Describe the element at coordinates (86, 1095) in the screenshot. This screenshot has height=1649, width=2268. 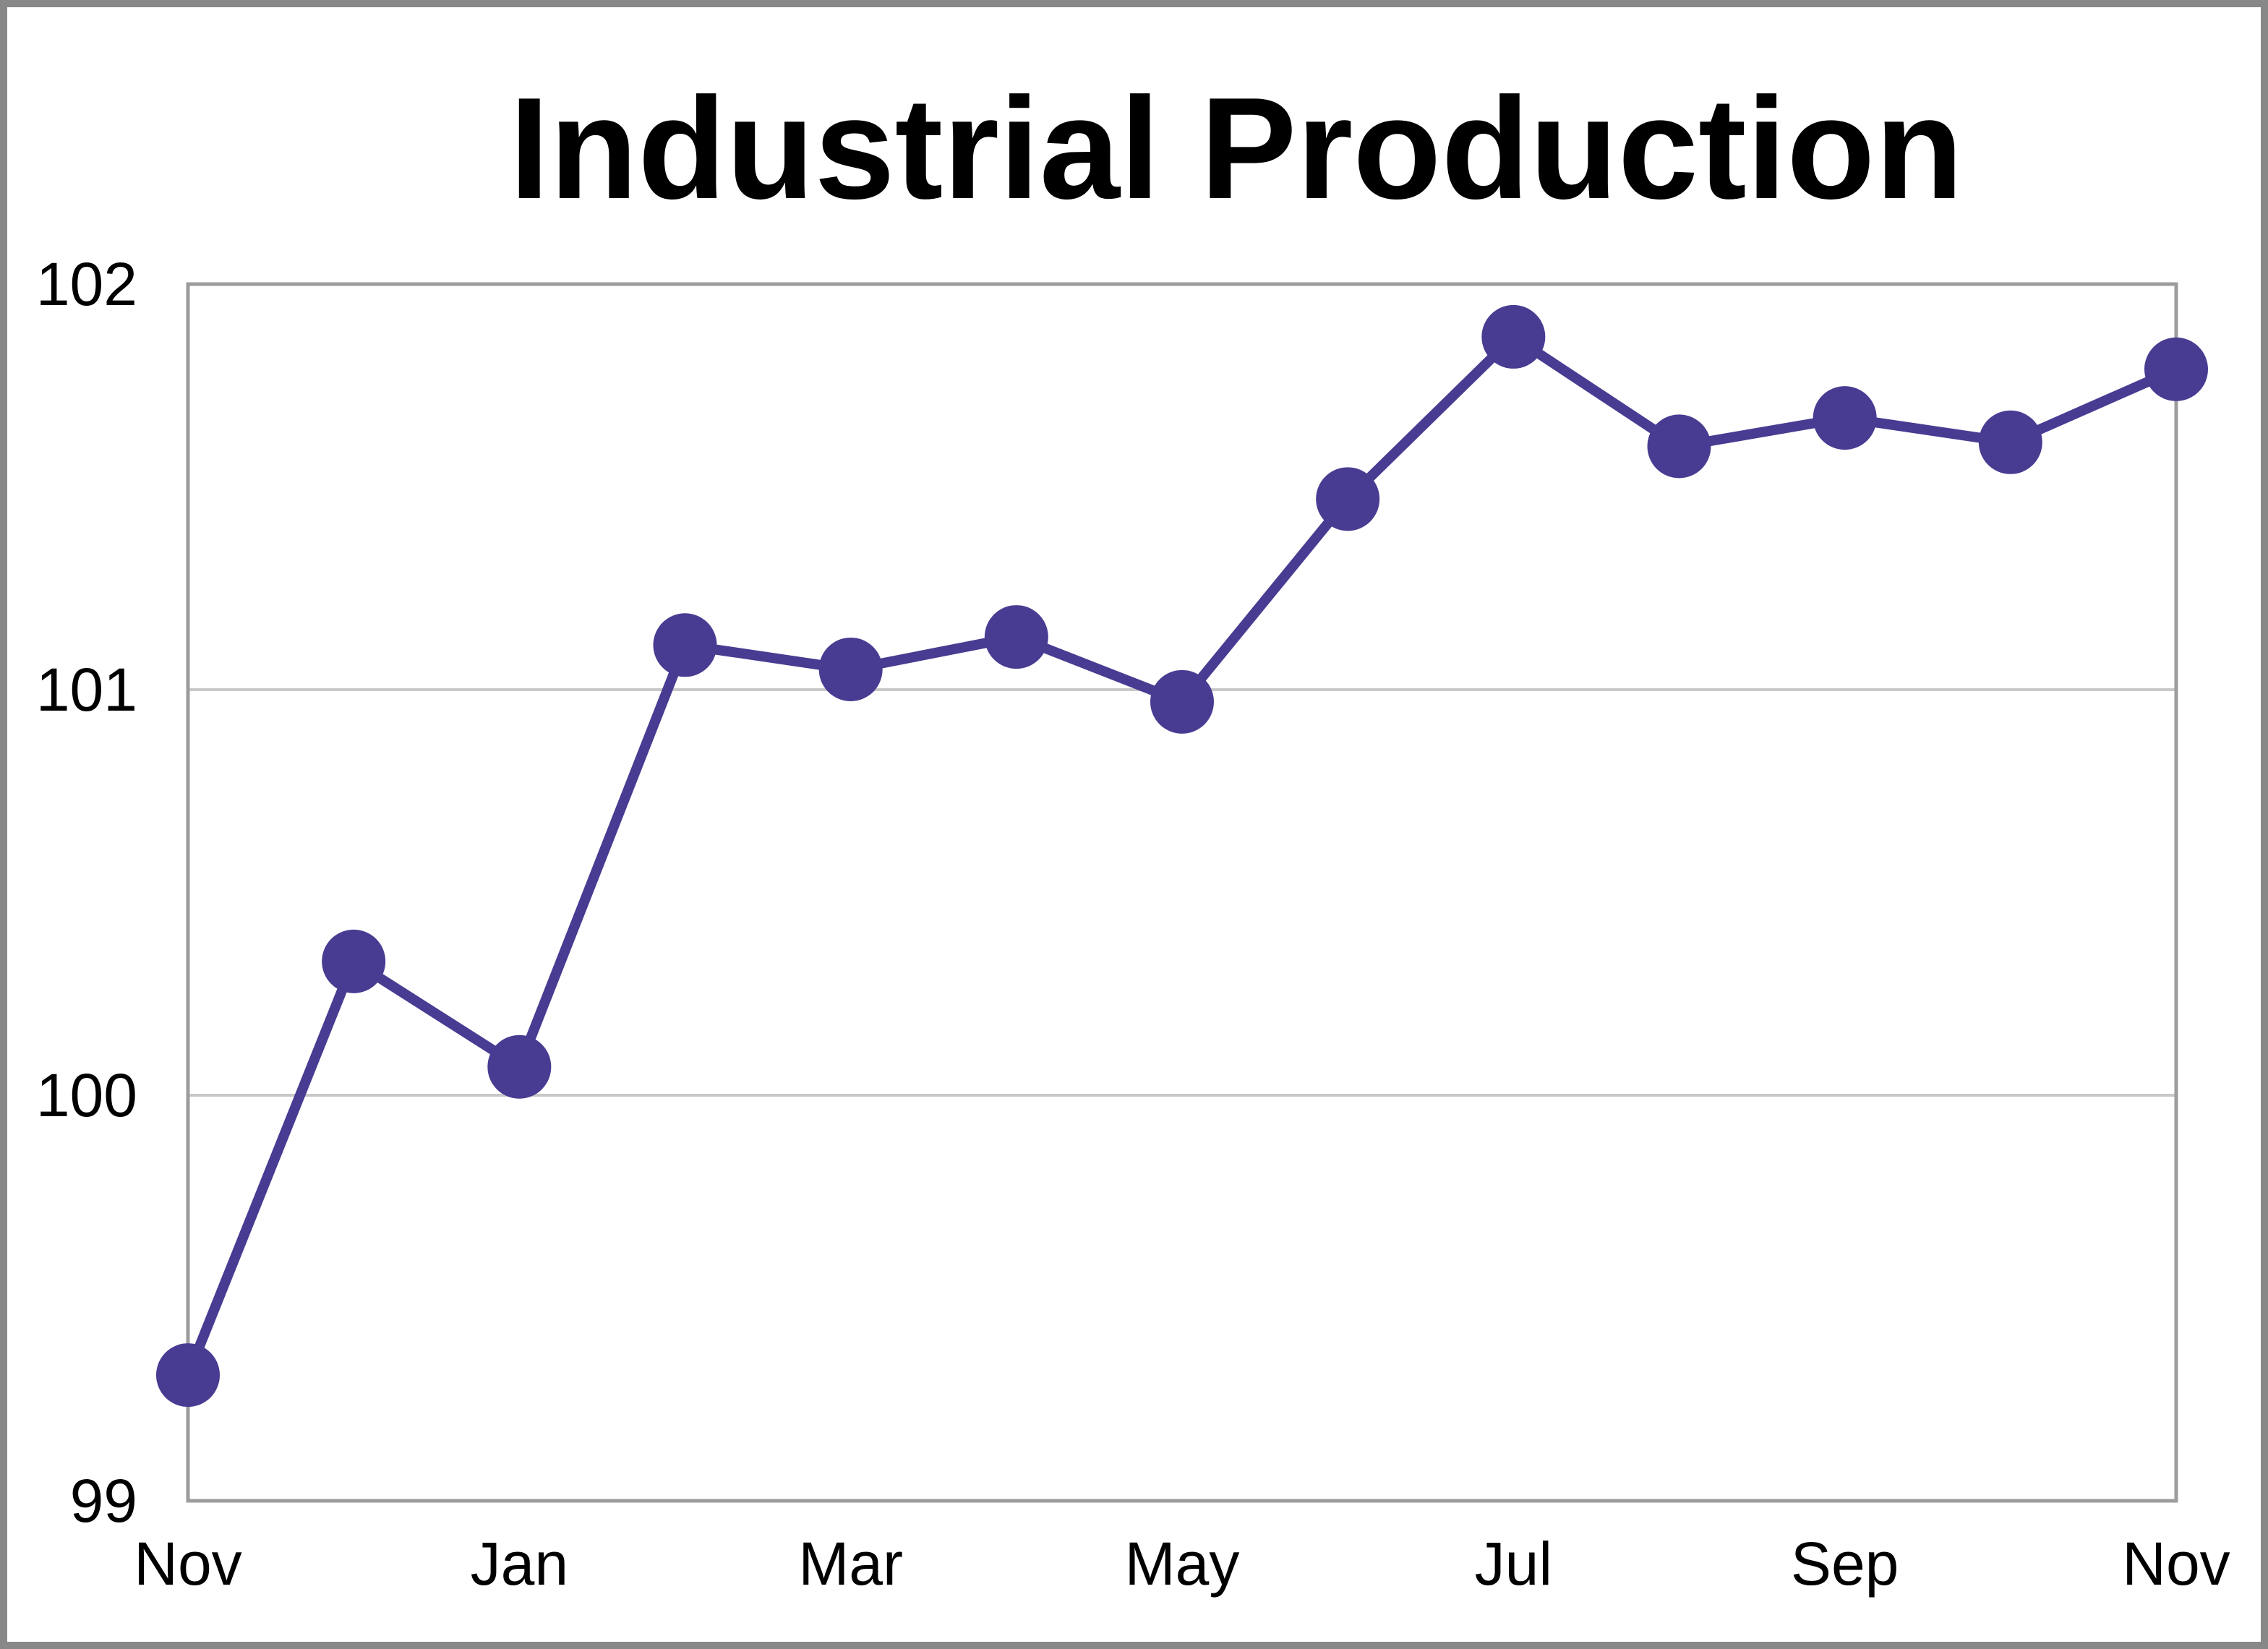
I see `y-tick-label-100: 100` at that location.